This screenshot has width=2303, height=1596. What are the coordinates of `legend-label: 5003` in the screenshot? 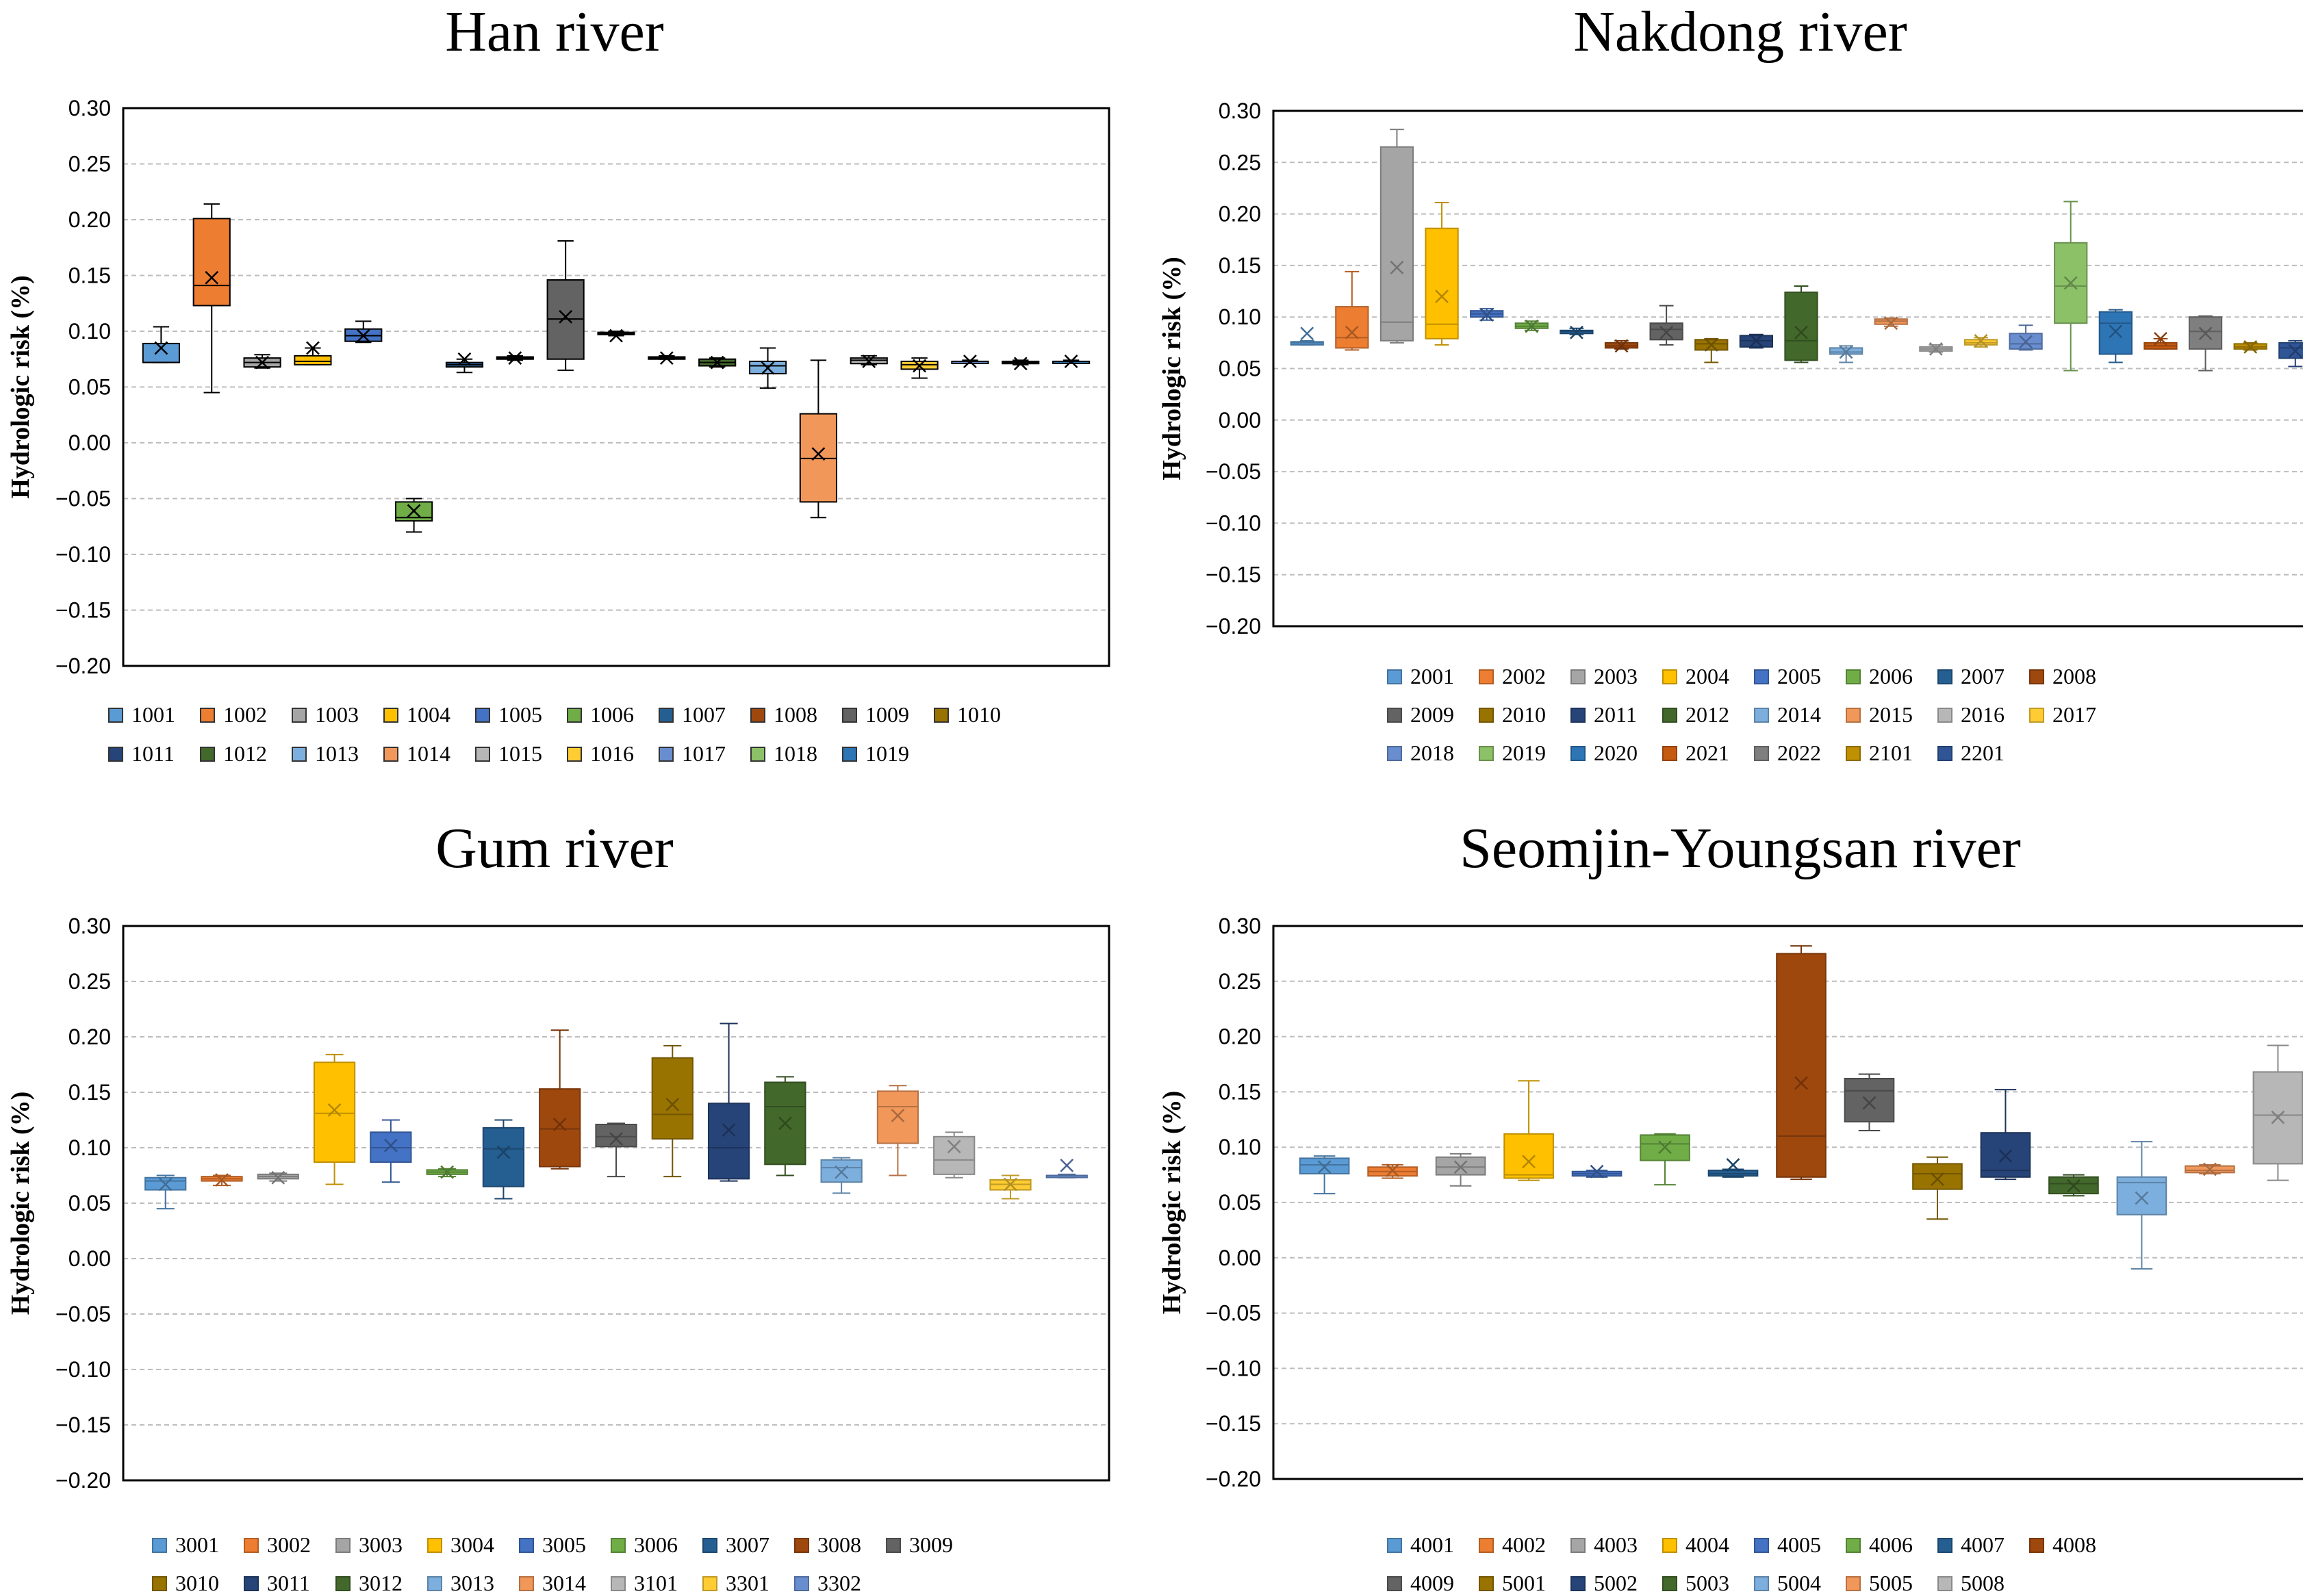 It's located at (1707, 1583).